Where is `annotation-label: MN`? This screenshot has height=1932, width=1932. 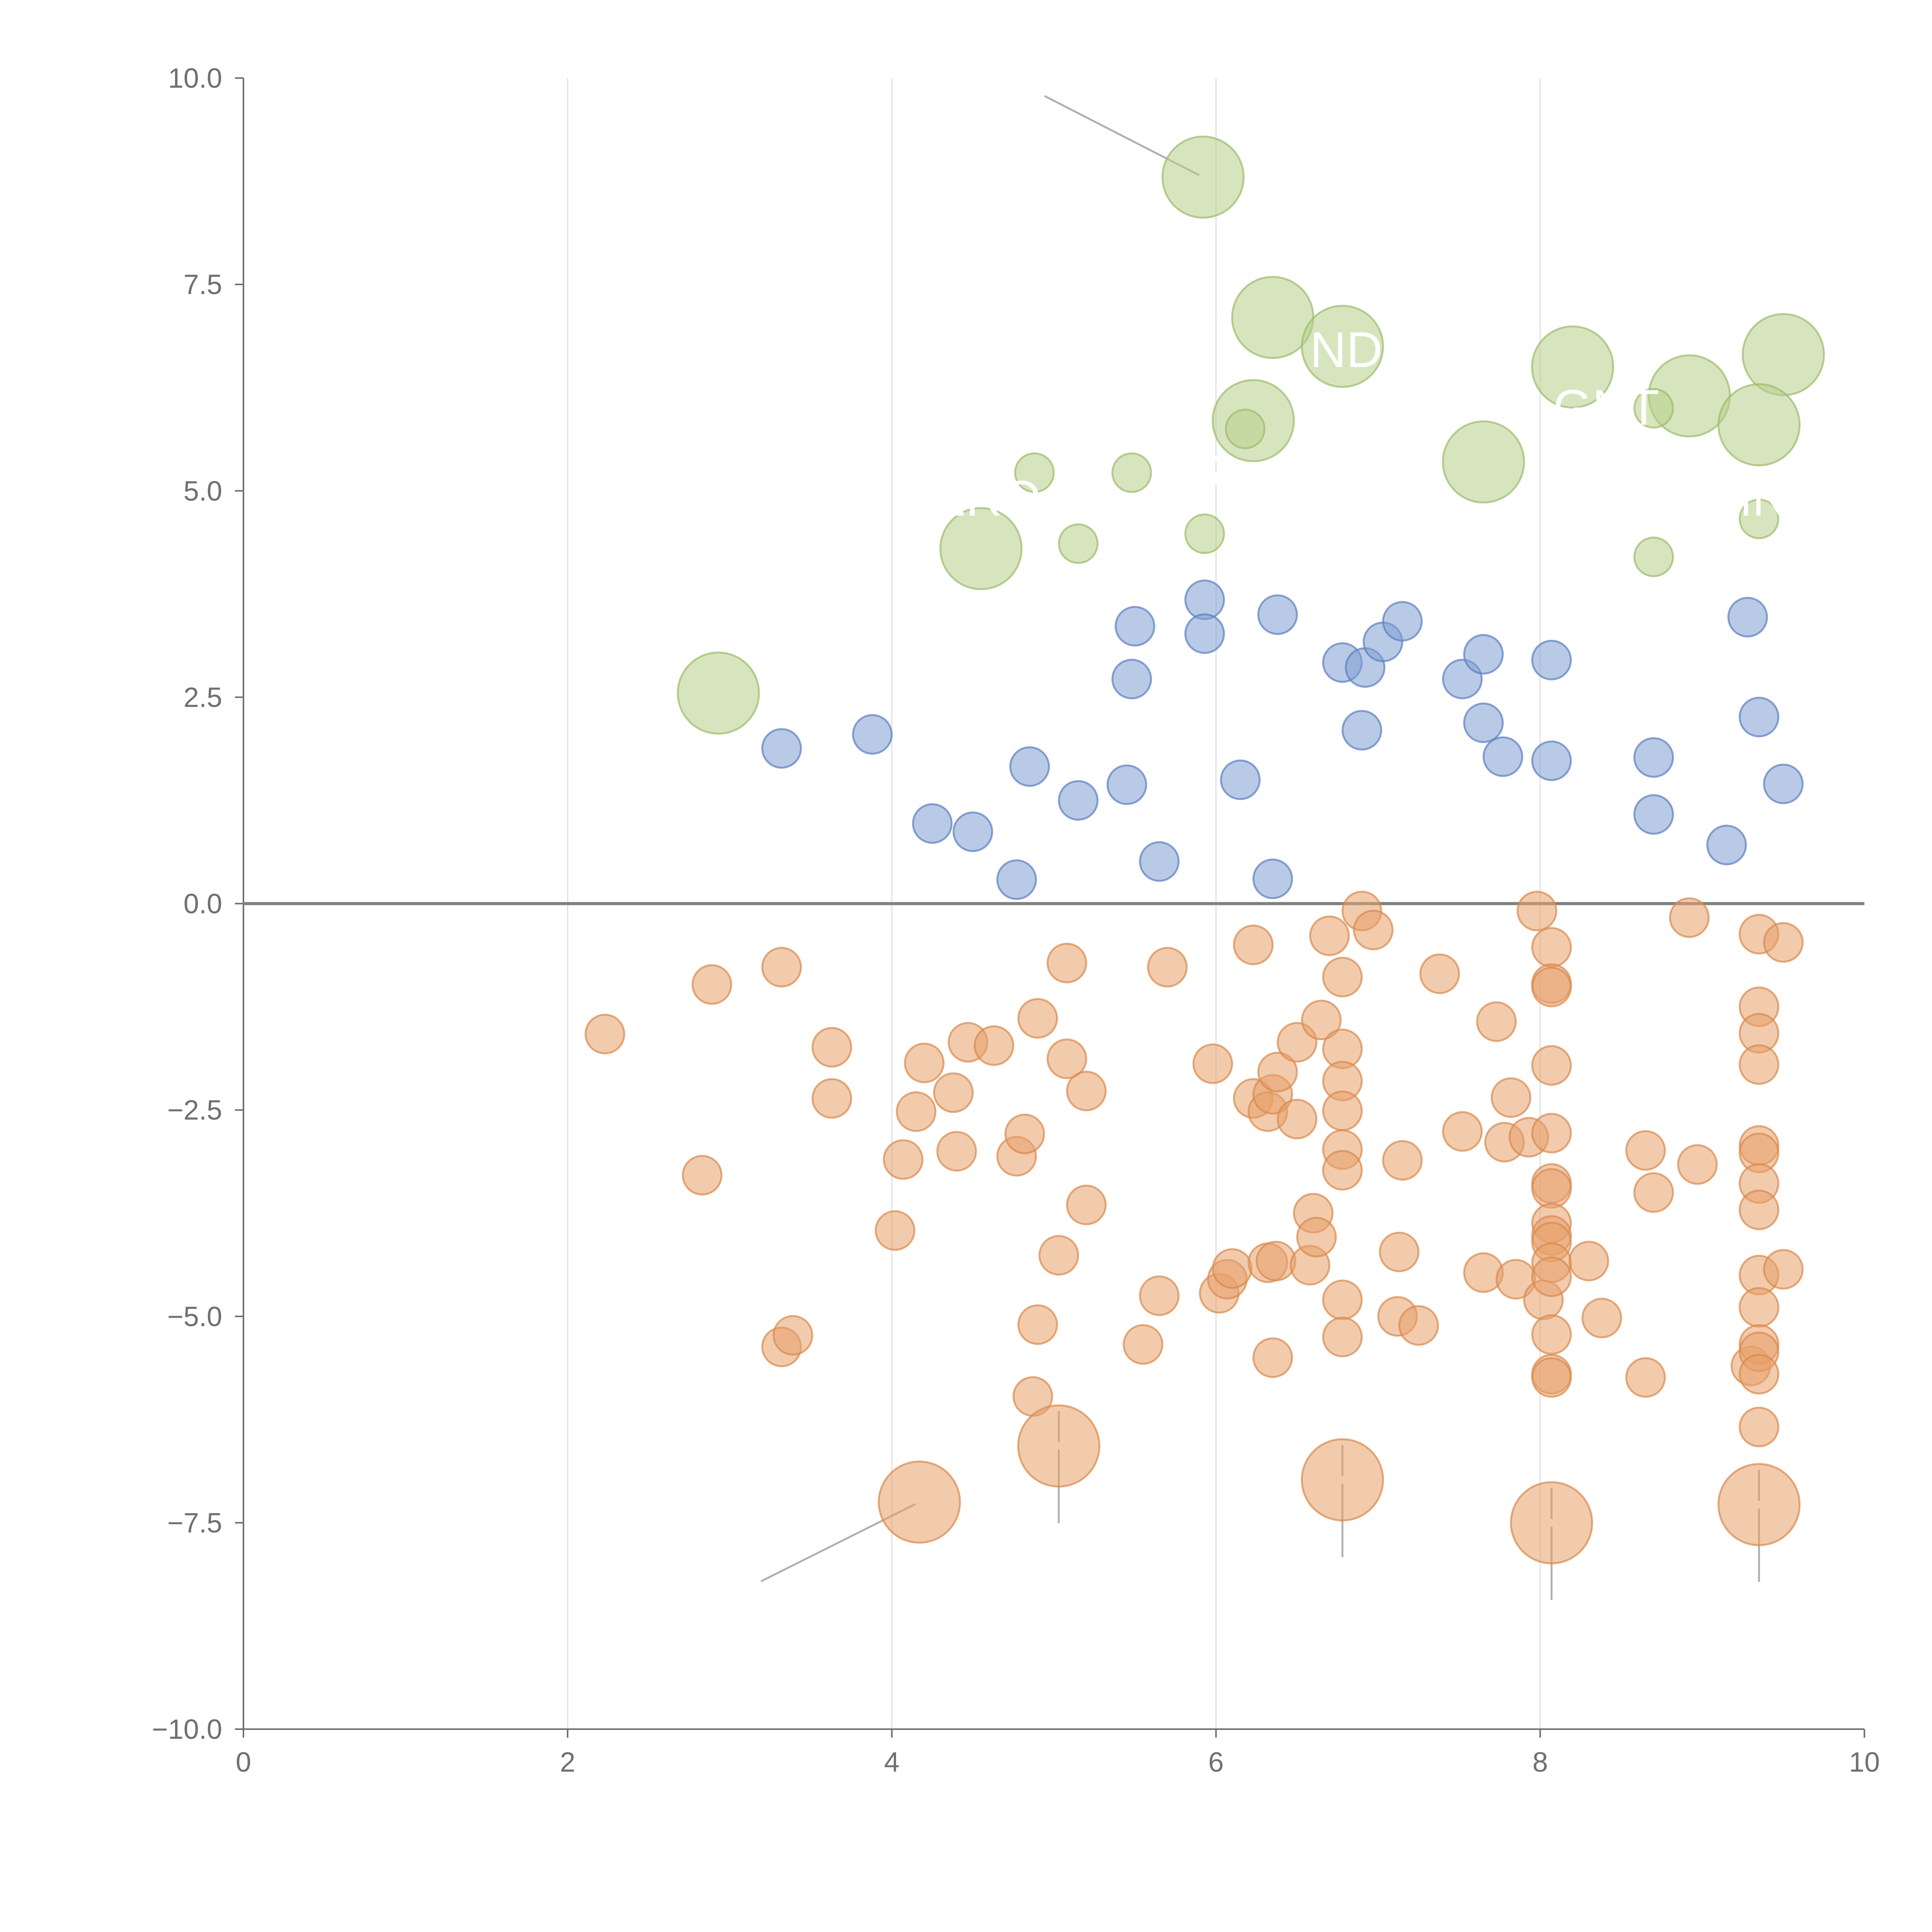
annotation-label: MN is located at coordinates (1749, 498).